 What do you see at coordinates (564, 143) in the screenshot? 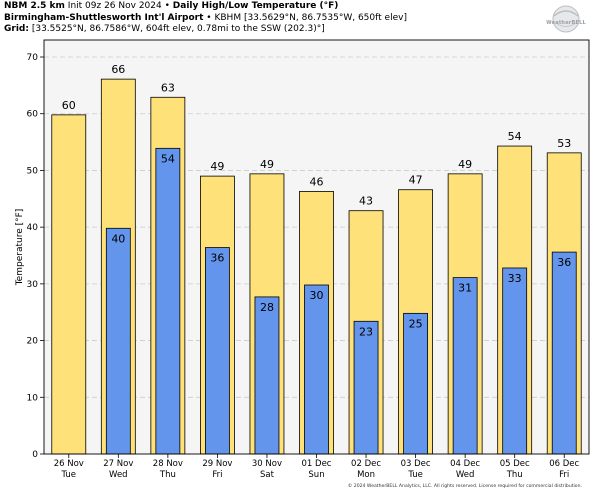
I see `high-temp-label: 53` at bounding box center [564, 143].